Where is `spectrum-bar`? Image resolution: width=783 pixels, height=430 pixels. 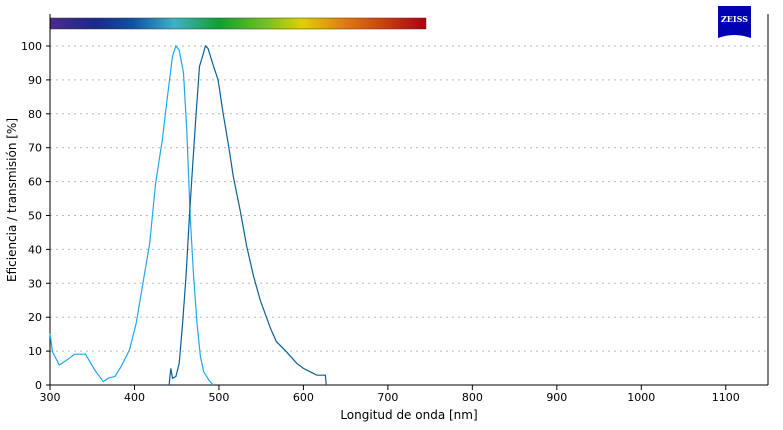
spectrum-bar is located at coordinates (238, 23).